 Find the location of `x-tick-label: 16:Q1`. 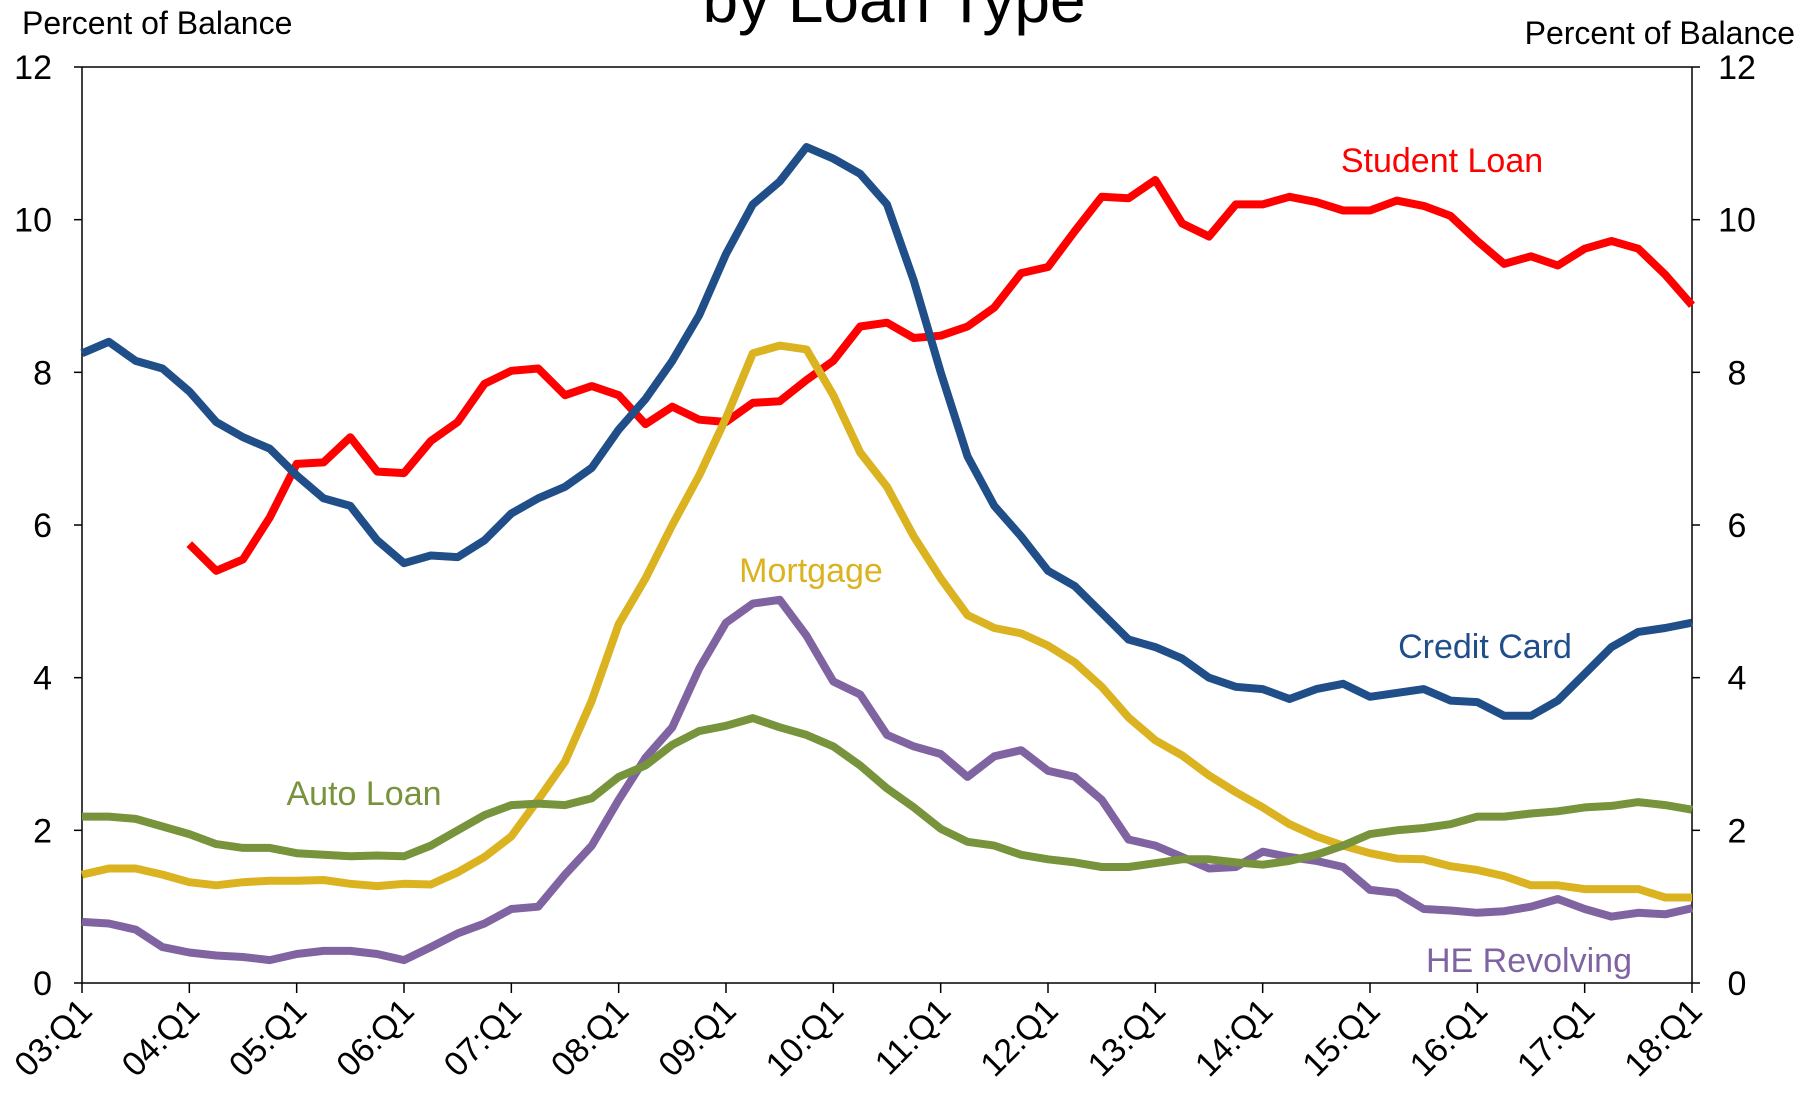

x-tick-label: 16:Q1 is located at coordinates (1449, 1038).